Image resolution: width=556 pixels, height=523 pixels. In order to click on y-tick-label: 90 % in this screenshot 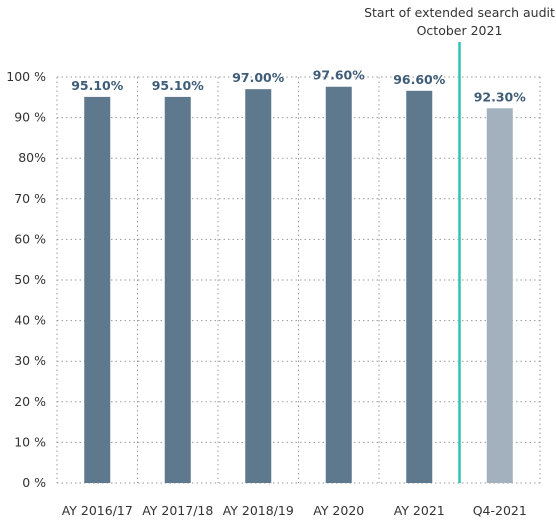, I will do `click(30, 117)`.